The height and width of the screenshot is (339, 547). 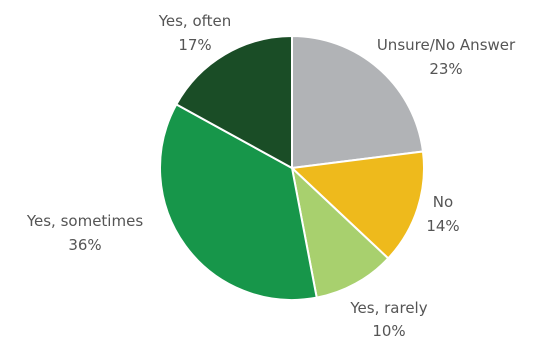 What do you see at coordinates (84, 245) in the screenshot?
I see `slice-value-label-yes-sometimes: 36%` at bounding box center [84, 245].